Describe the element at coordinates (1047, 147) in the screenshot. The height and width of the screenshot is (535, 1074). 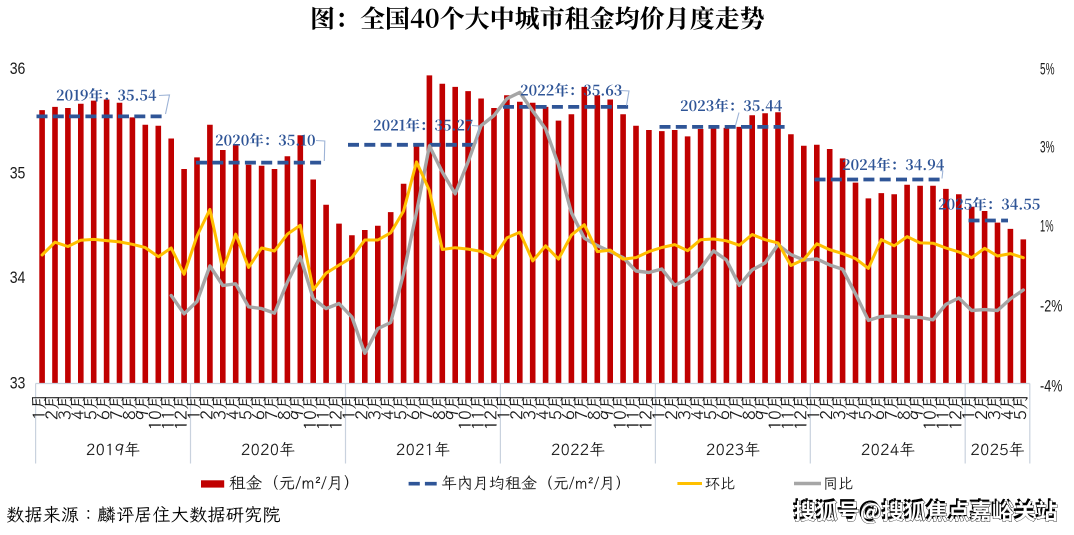
I see `svg-text: 3%` at that location.